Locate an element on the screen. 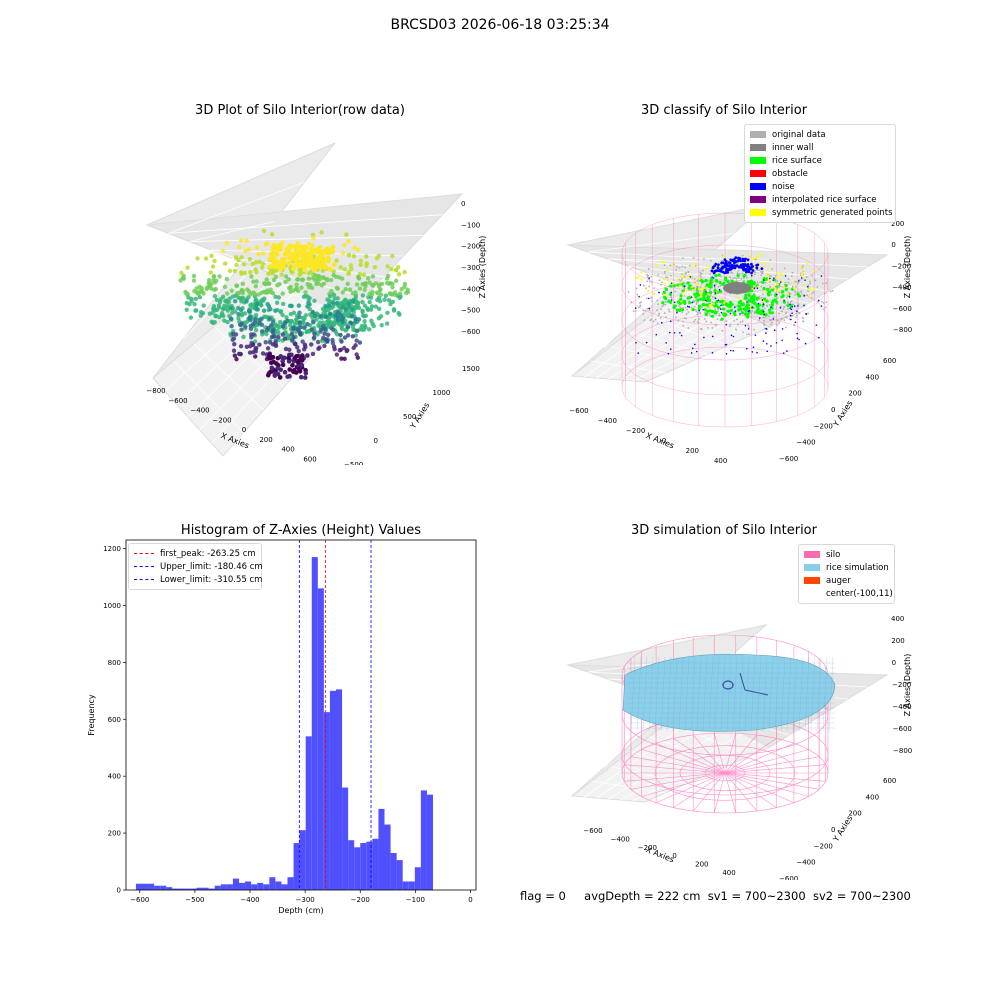 This screenshot has height=1000, width=1000. legend-entry: rice surface is located at coordinates (820, 160).